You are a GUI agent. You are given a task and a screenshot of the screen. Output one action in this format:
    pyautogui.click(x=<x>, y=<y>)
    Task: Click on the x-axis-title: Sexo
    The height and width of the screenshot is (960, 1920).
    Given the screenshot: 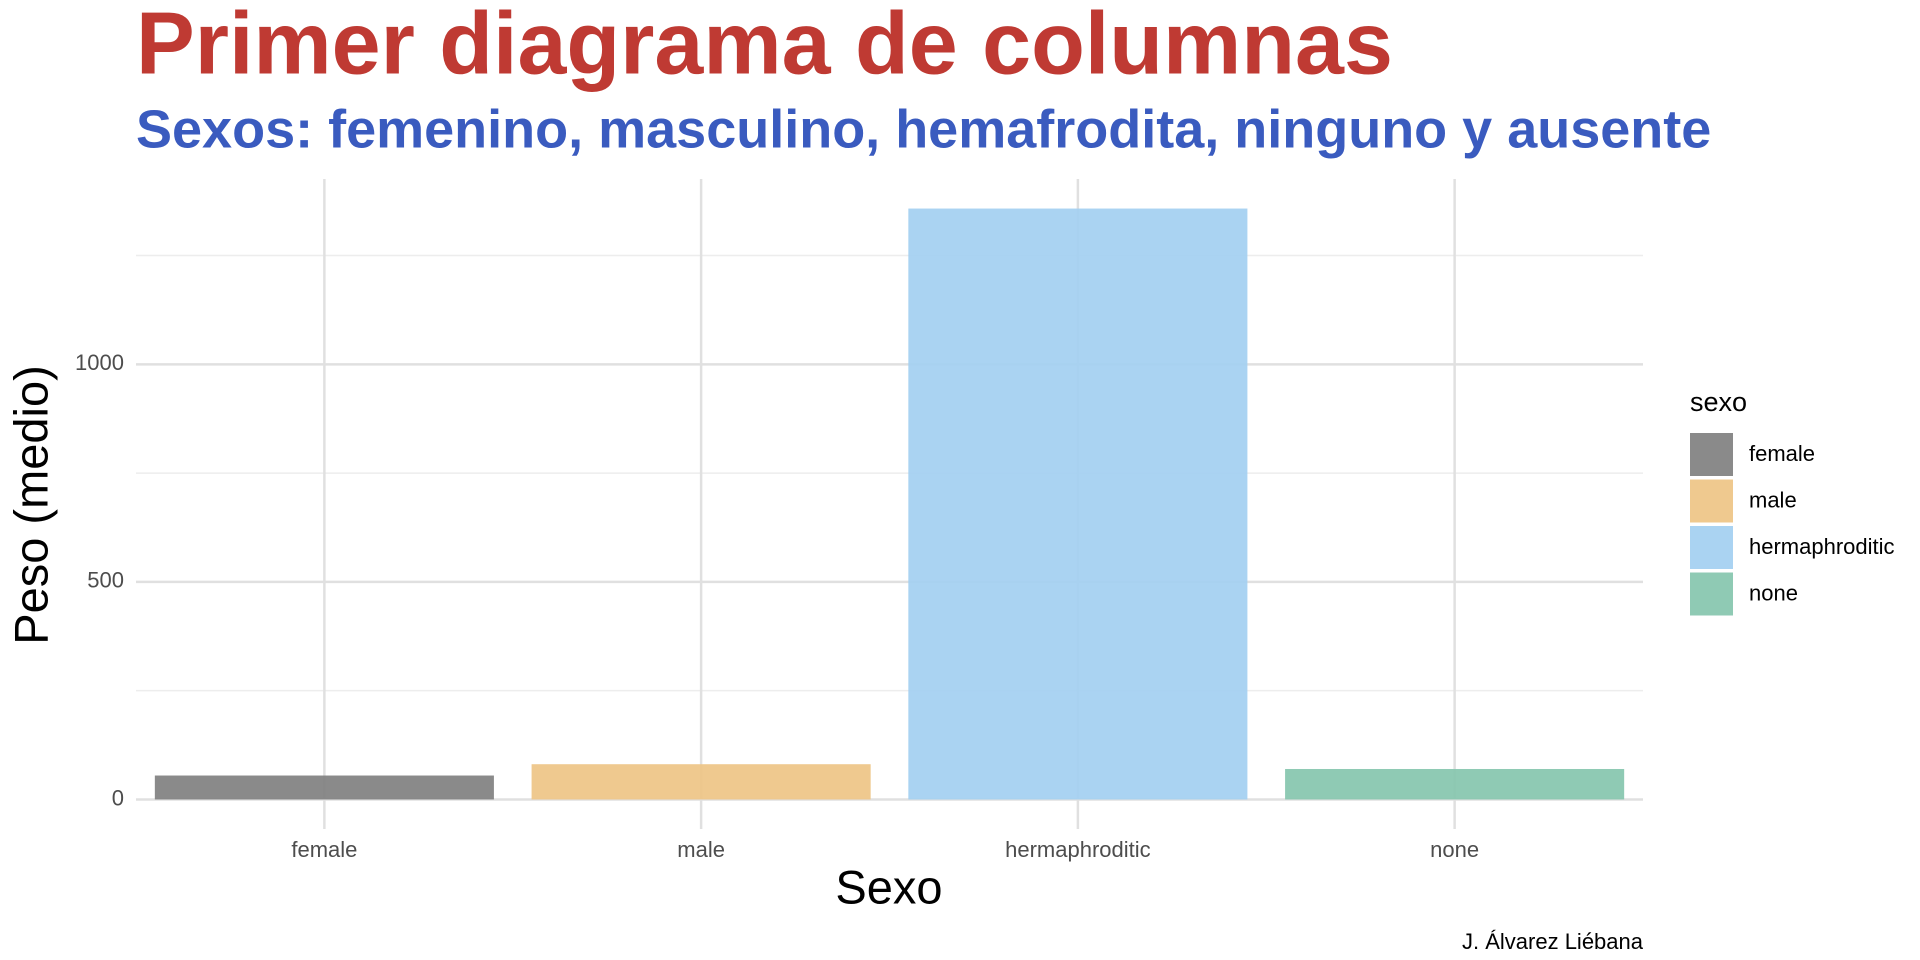 What is the action you would take?
    pyautogui.click(x=888, y=886)
    